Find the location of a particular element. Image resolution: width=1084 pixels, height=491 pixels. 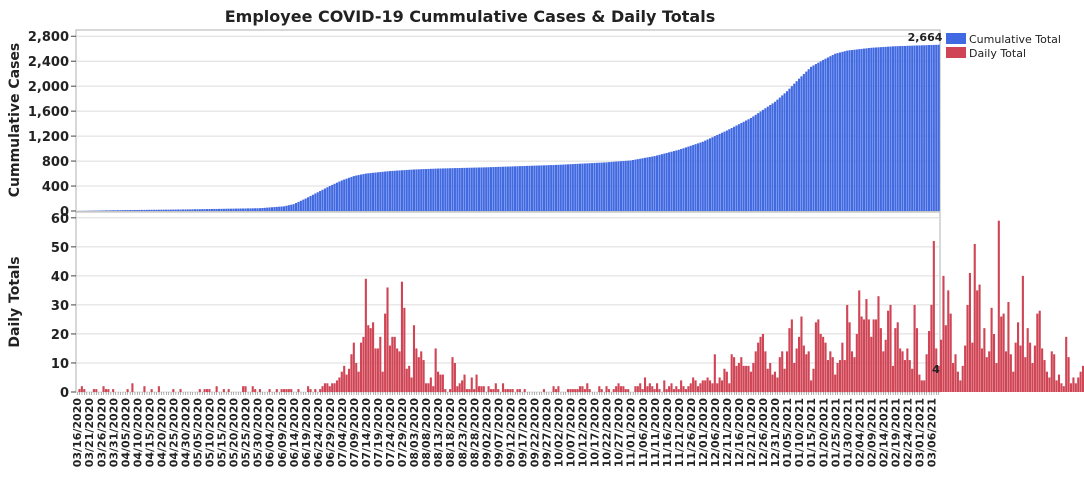

y-tick-label: 10 is located at coordinates (60, 364).